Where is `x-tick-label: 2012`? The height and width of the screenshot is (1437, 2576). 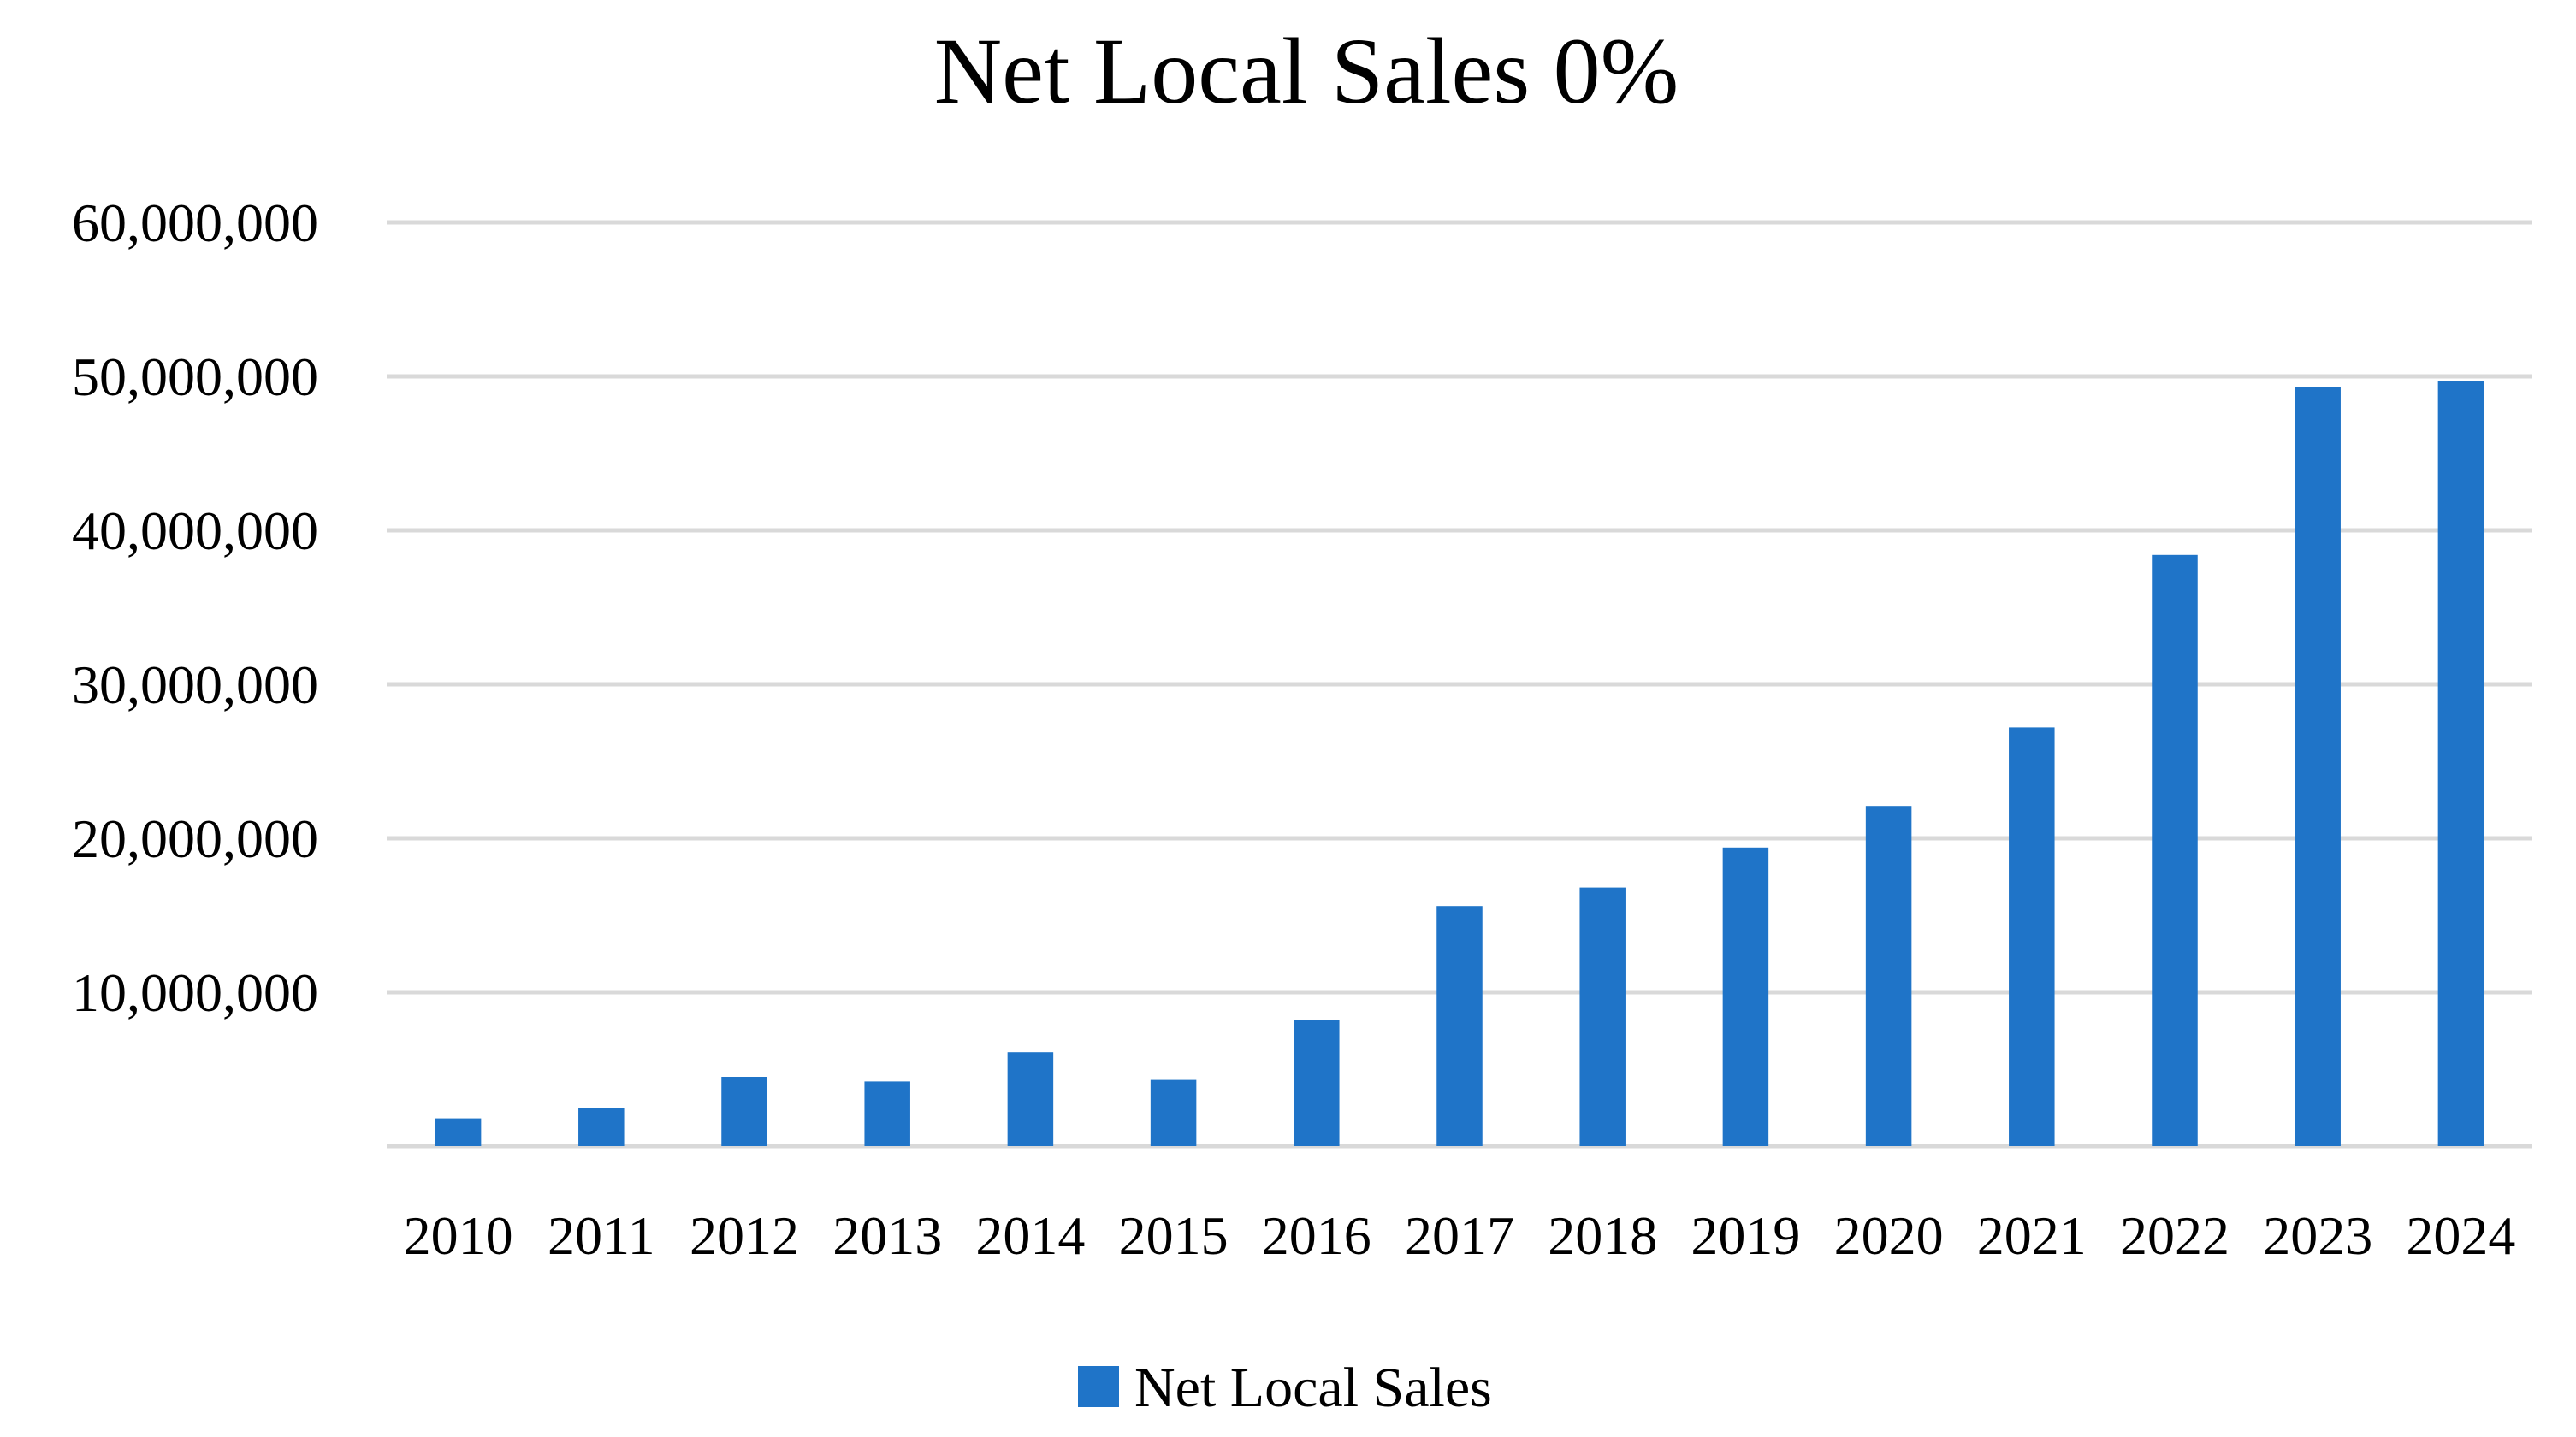 x-tick-label: 2012 is located at coordinates (744, 1235).